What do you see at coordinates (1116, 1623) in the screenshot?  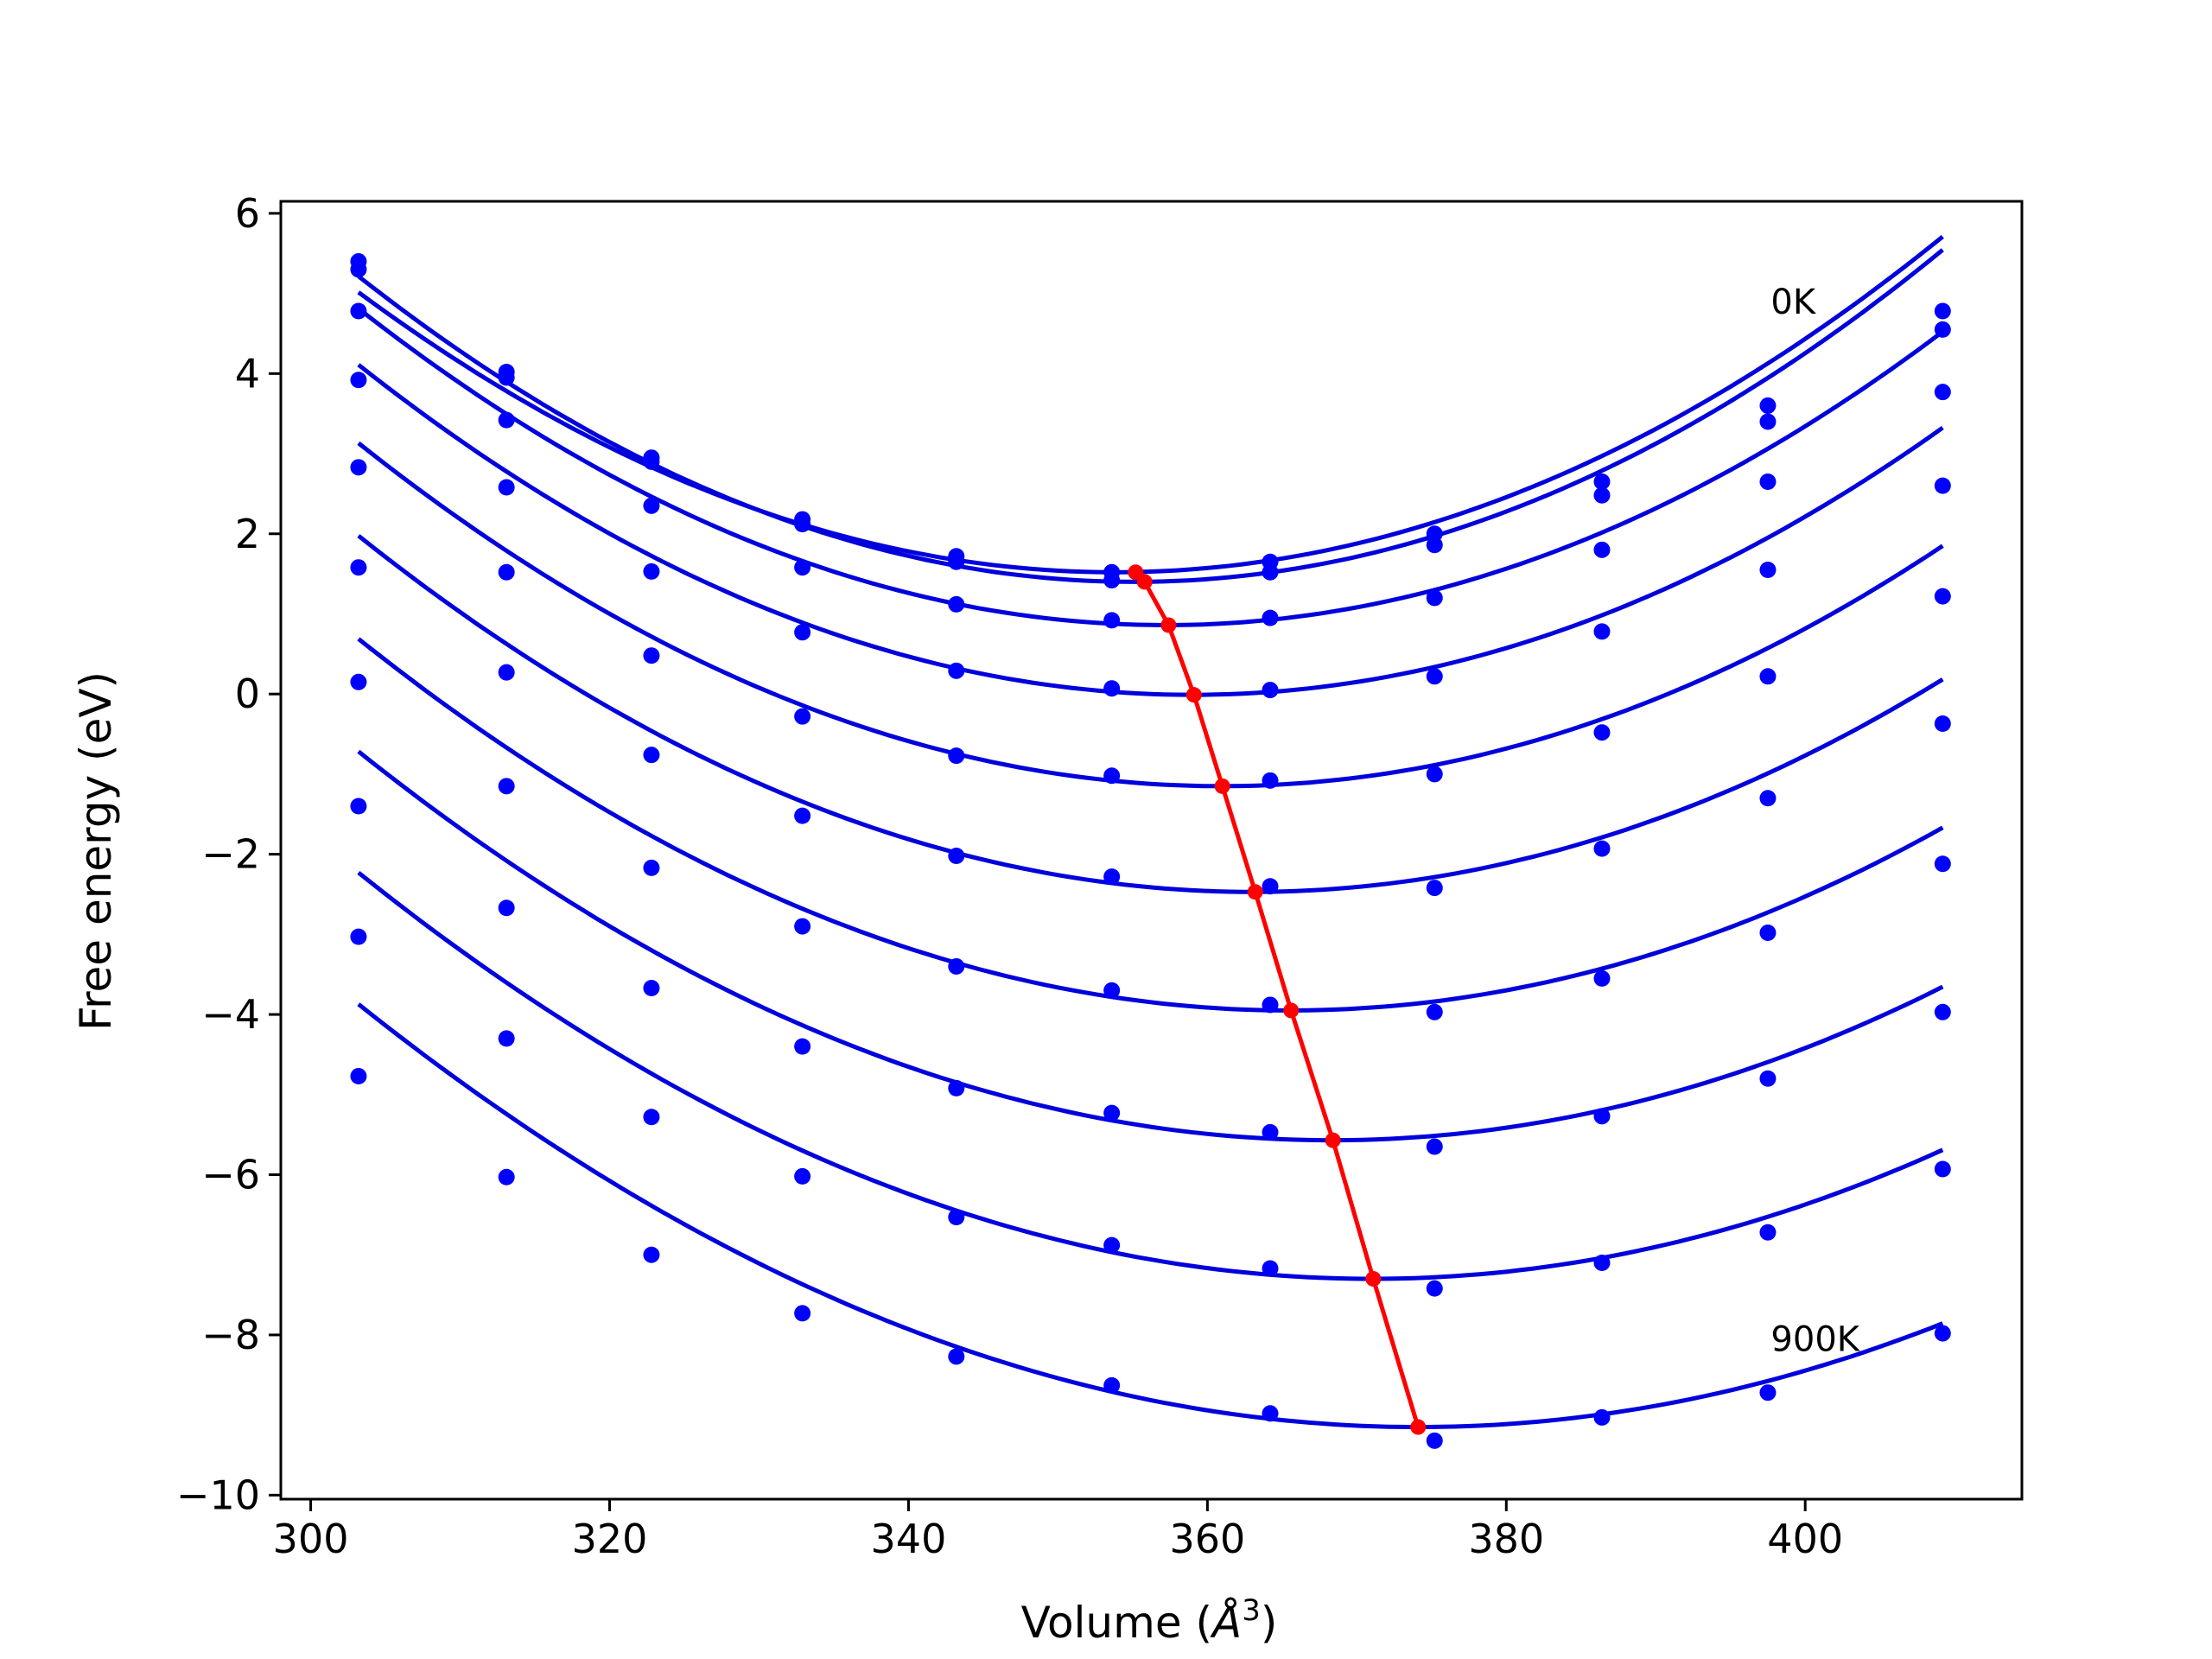 I see `x-axis-label-text: Volume (` at bounding box center [1116, 1623].